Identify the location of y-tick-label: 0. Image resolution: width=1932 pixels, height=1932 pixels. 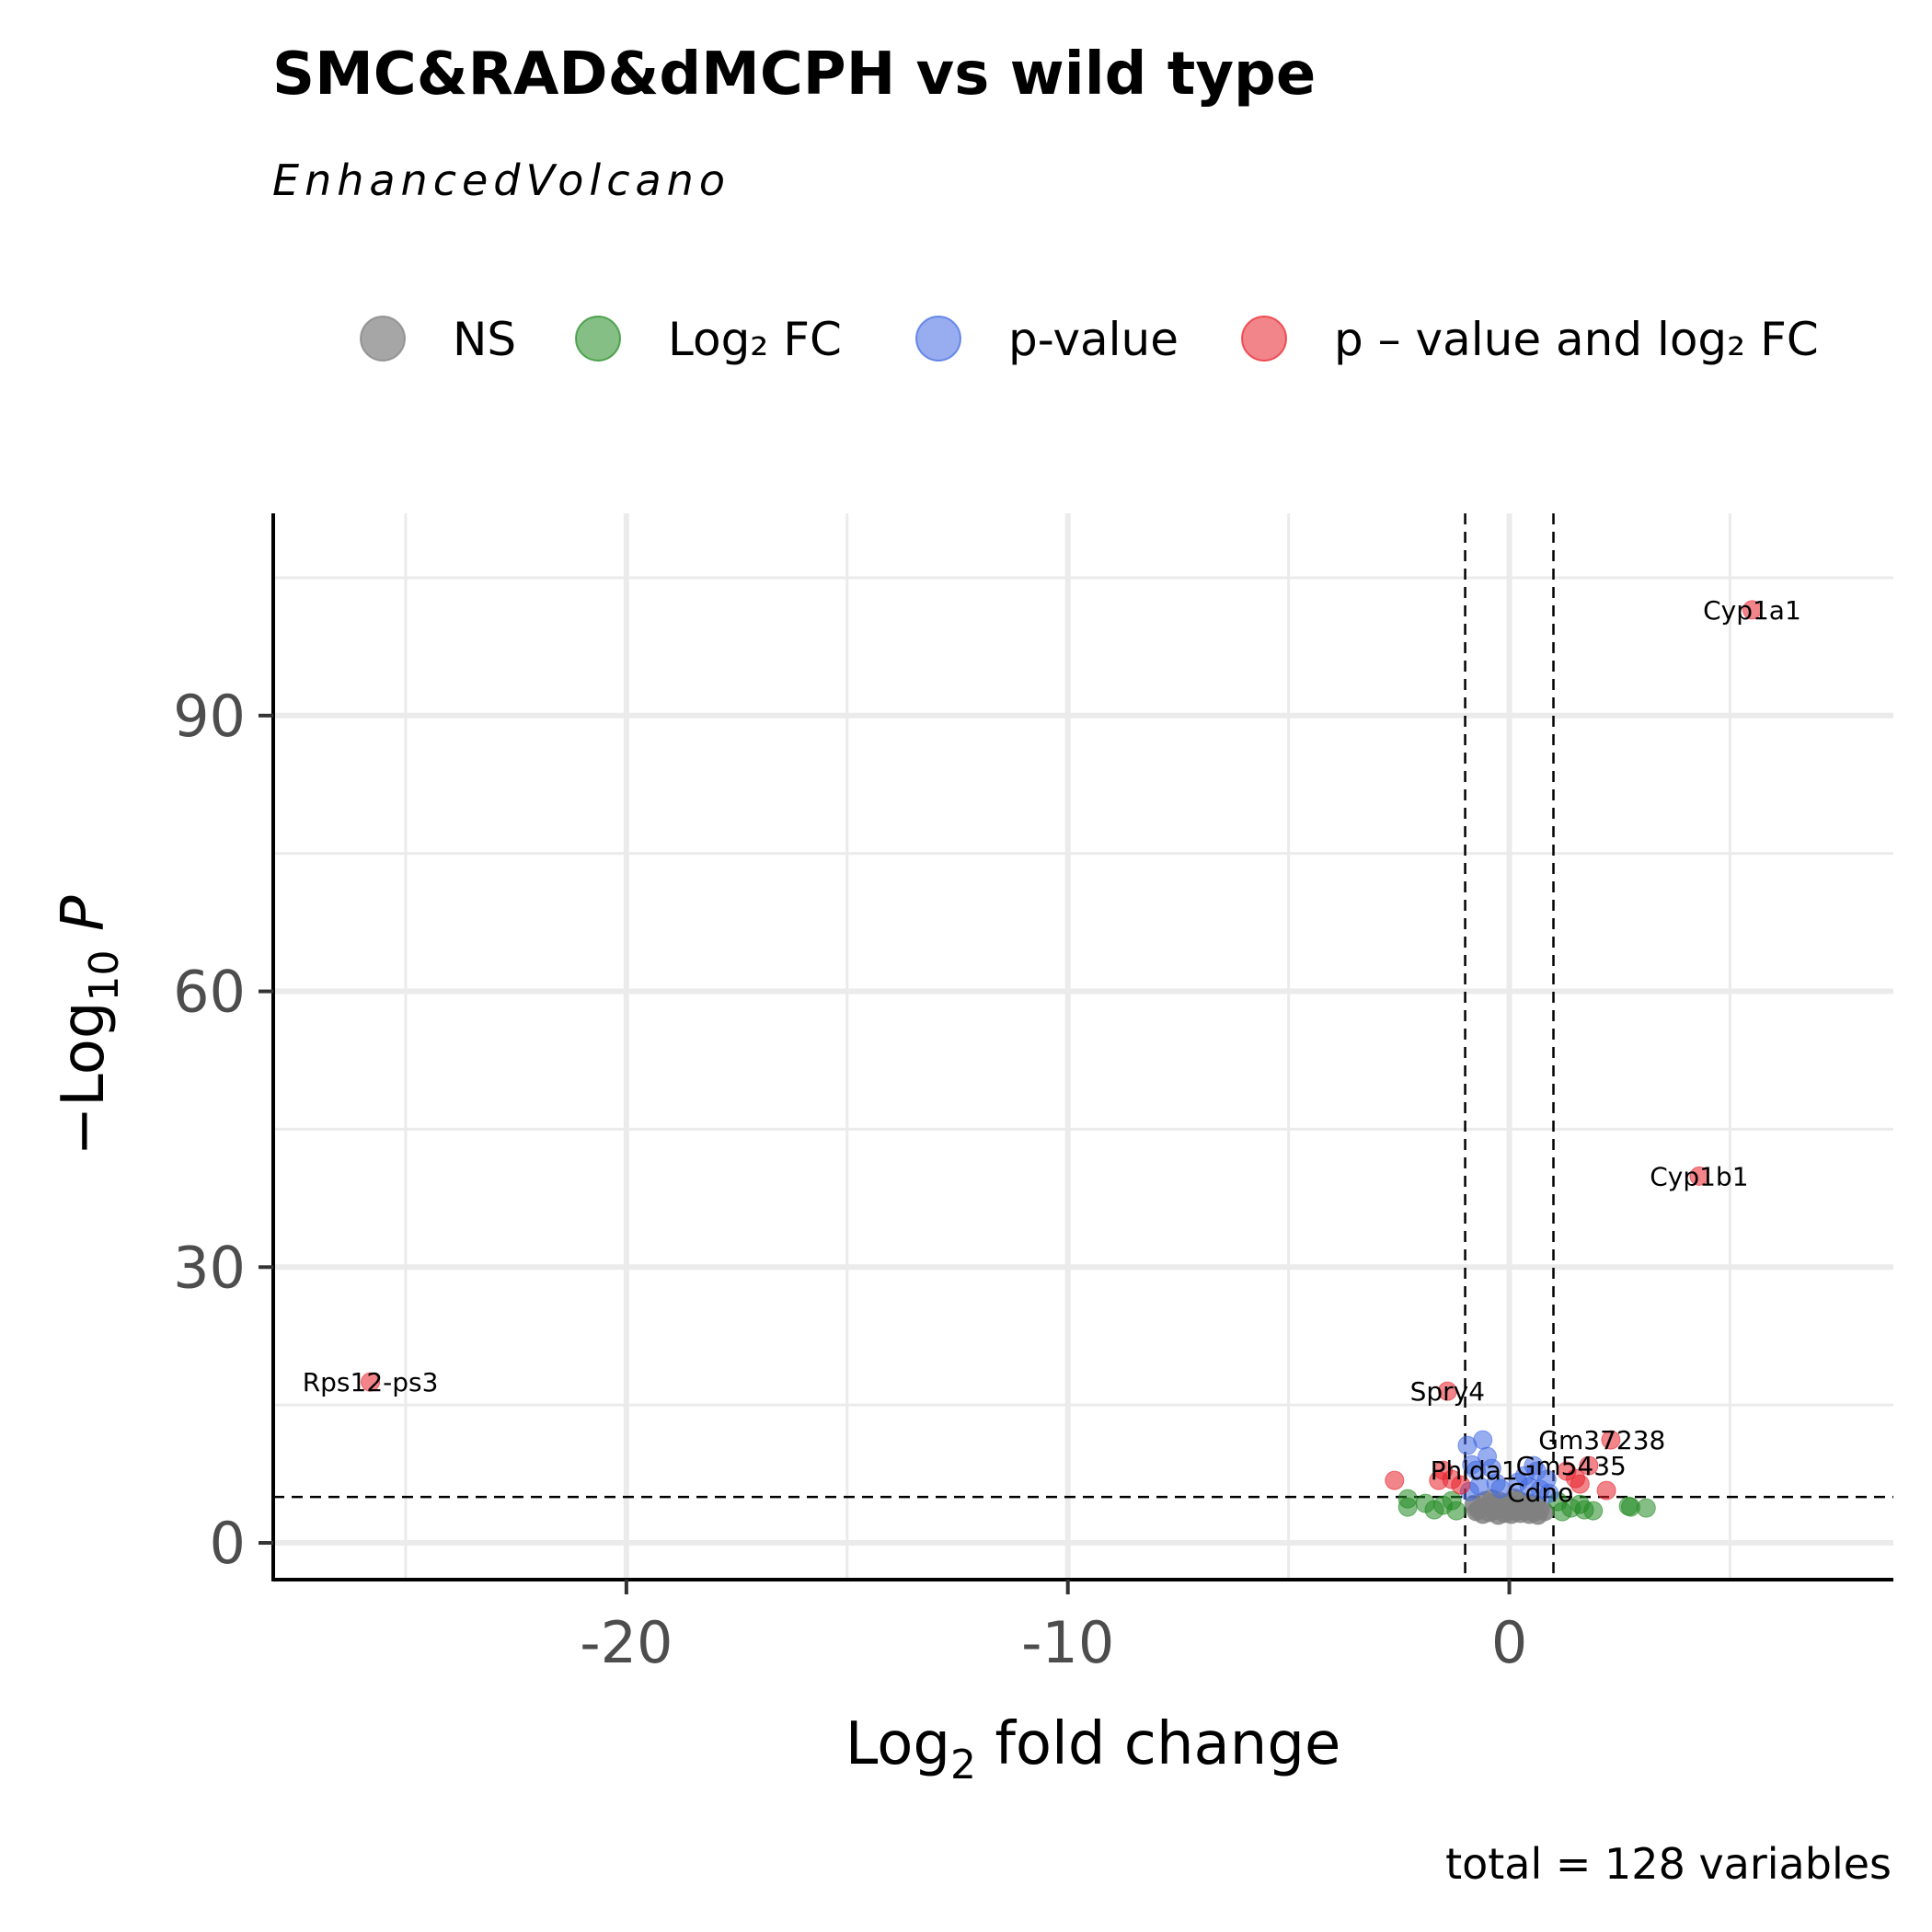
(228, 1543).